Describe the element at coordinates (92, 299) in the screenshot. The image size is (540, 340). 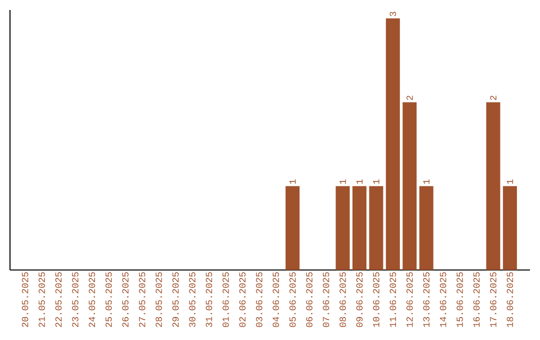
I see `x-tick-label: 24.05.2025` at that location.